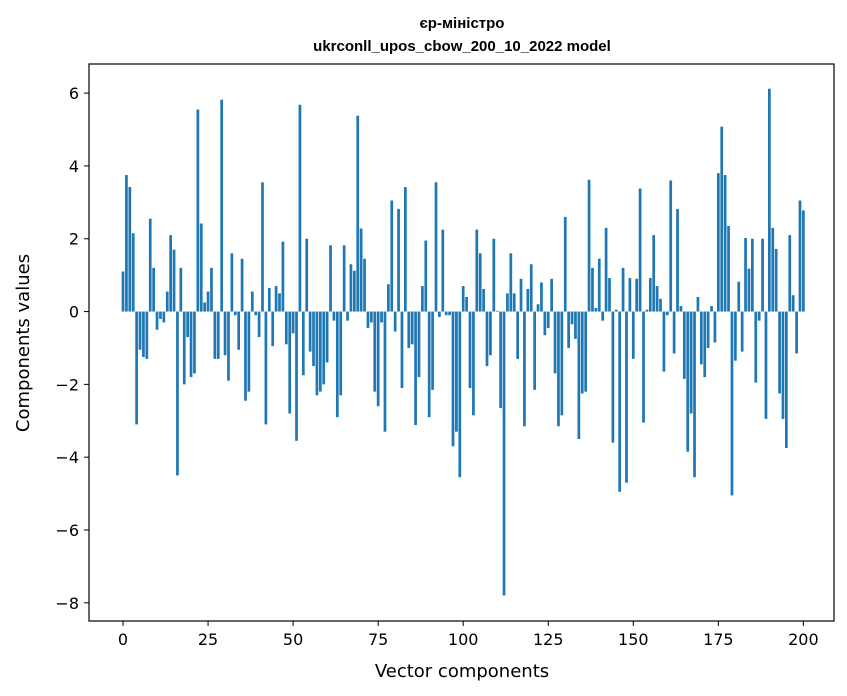 The width and height of the screenshot is (847, 696). What do you see at coordinates (718, 639) in the screenshot?
I see `x-tick-label: 175` at bounding box center [718, 639].